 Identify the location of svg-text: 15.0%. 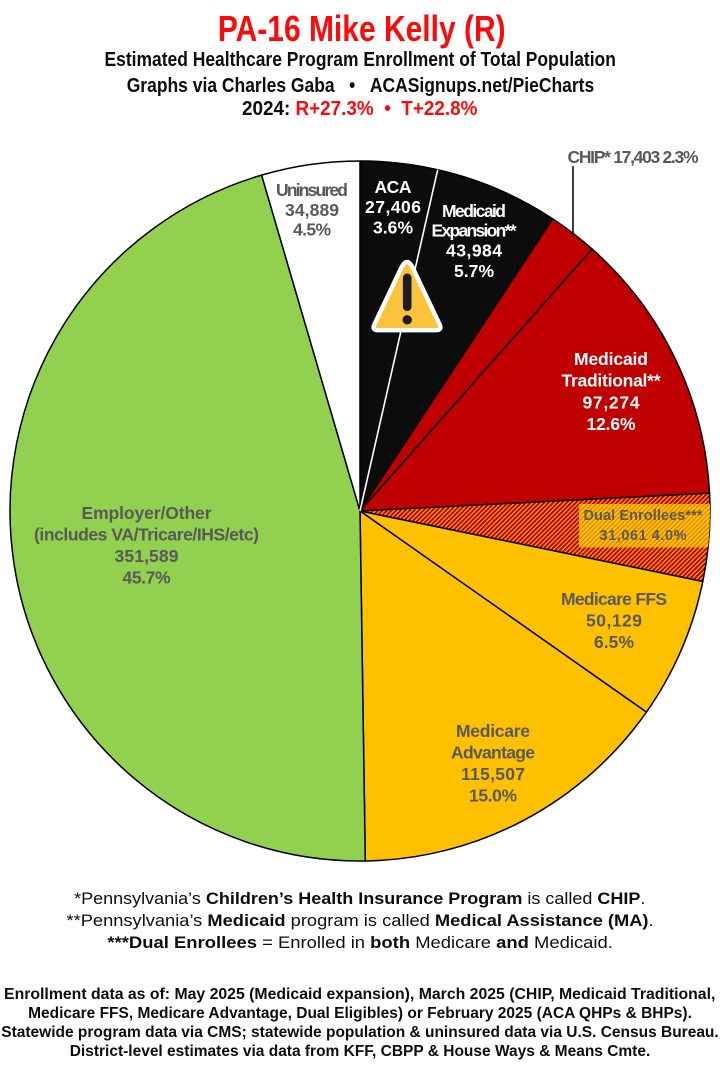
(493, 796).